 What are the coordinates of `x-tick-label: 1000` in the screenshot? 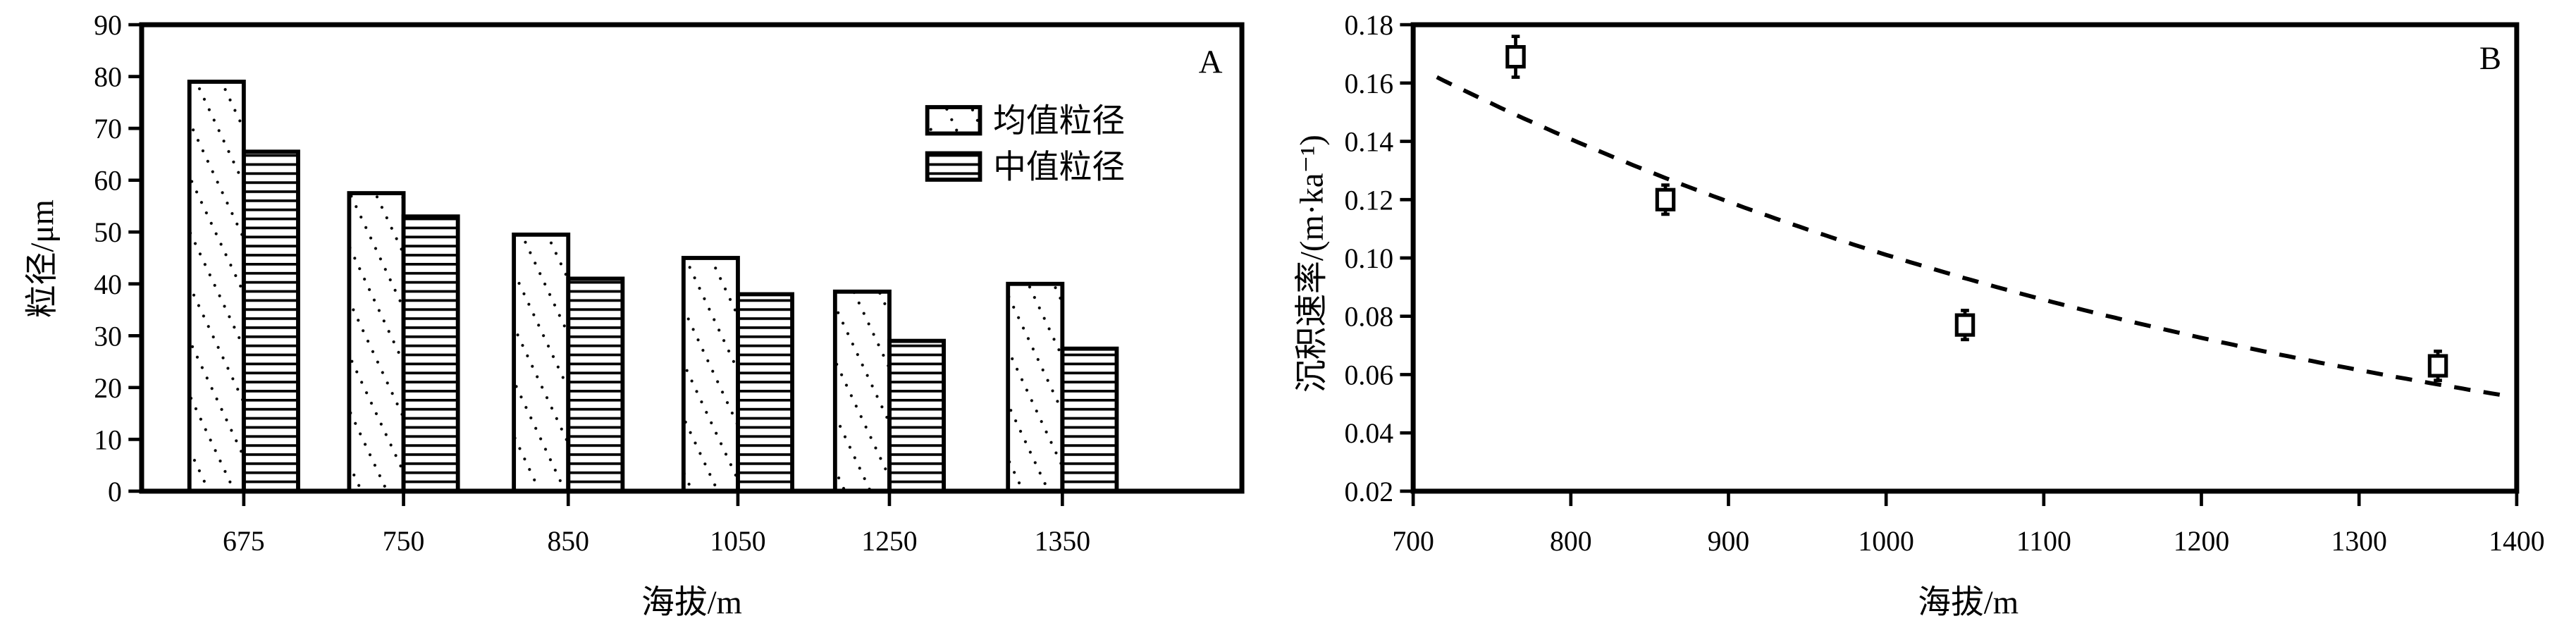 It's located at (1885, 541).